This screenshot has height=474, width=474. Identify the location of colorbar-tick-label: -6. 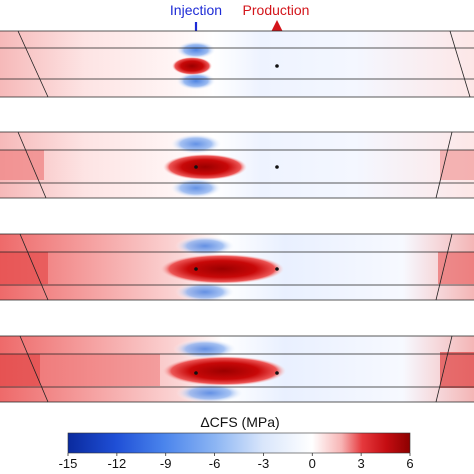
(215, 463).